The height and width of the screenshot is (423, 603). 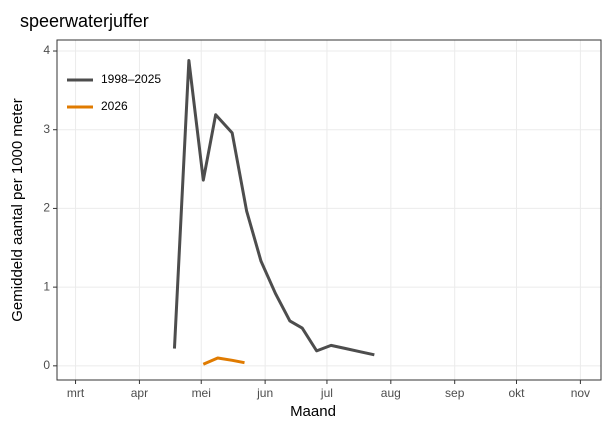 What do you see at coordinates (46, 50) in the screenshot?
I see `y-tick-label: 4` at bounding box center [46, 50].